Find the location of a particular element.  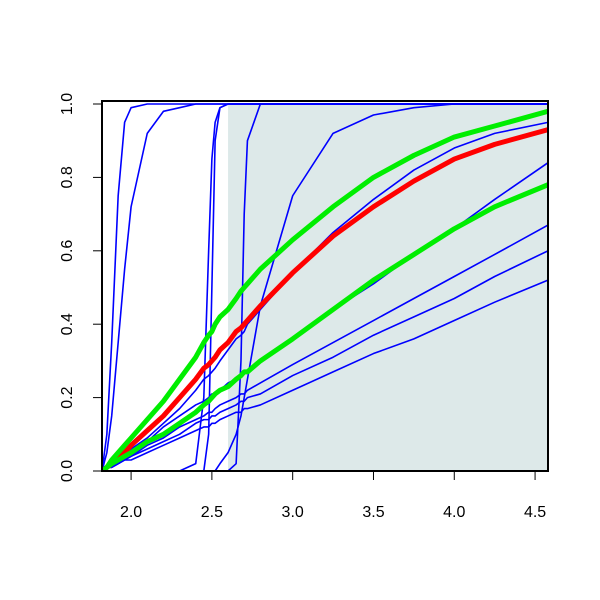

y-tick-label: 0.2 is located at coordinates (67, 397).